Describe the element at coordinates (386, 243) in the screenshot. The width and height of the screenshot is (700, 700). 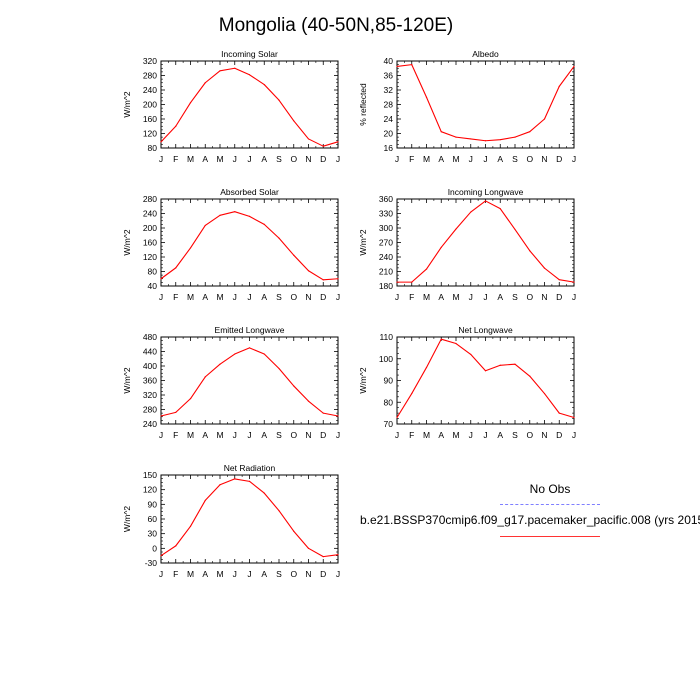
I see `y-tick-label: 270` at that location.